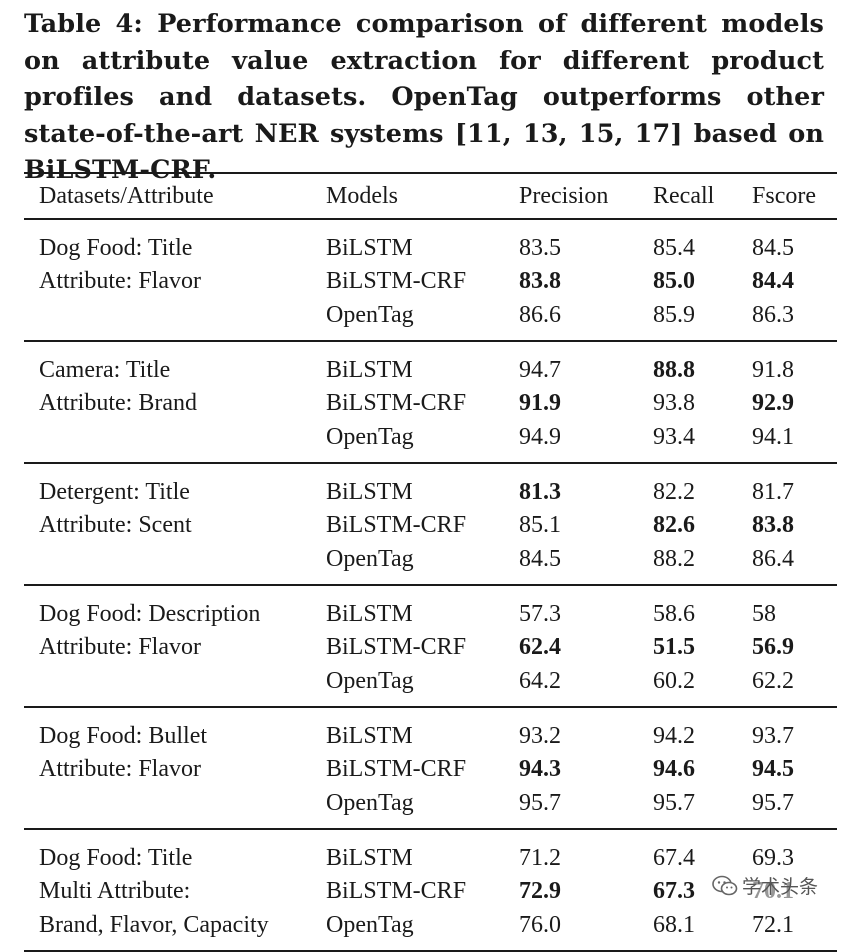 The width and height of the screenshot is (855, 952). What do you see at coordinates (780, 887) in the screenshot?
I see `watermark-text: 学术头条` at bounding box center [780, 887].